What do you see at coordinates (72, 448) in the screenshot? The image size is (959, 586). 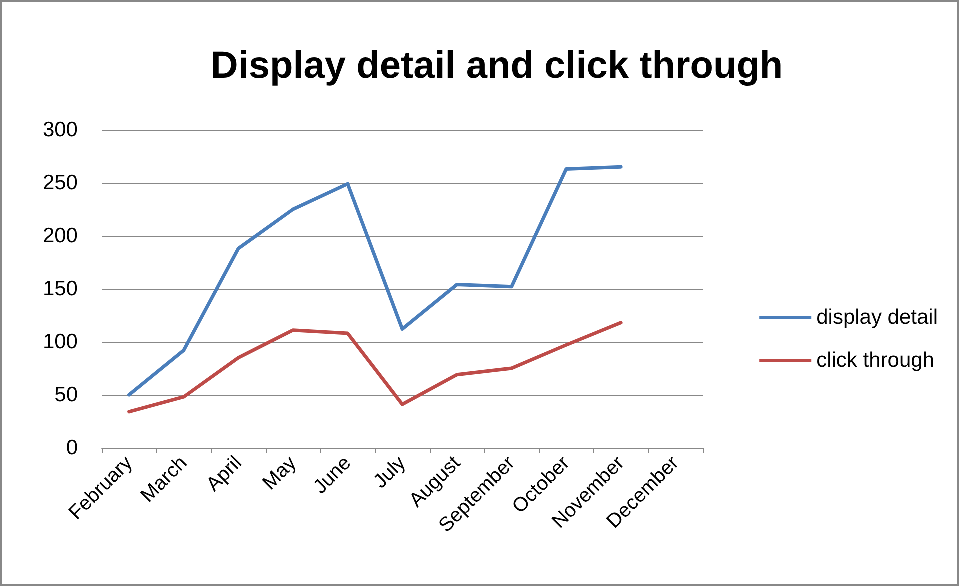 I see `y-tick-label: 0` at bounding box center [72, 448].